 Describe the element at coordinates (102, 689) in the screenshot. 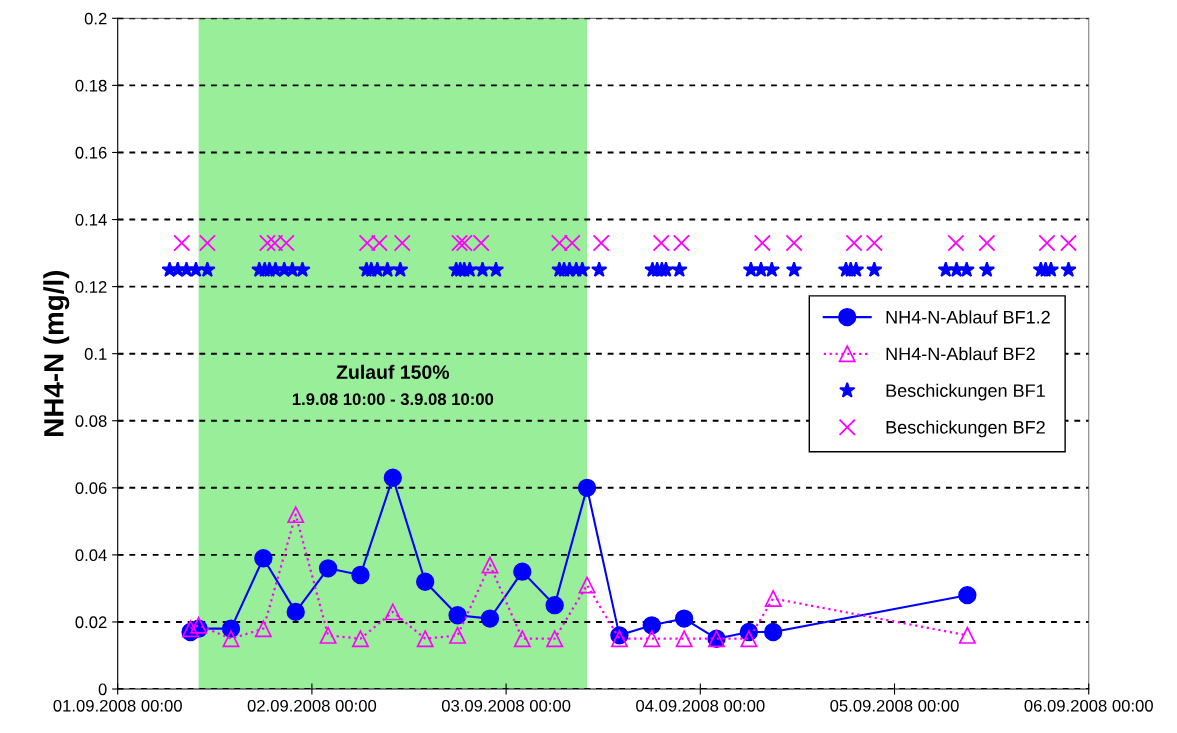

I see `y-tick-label: 0` at that location.